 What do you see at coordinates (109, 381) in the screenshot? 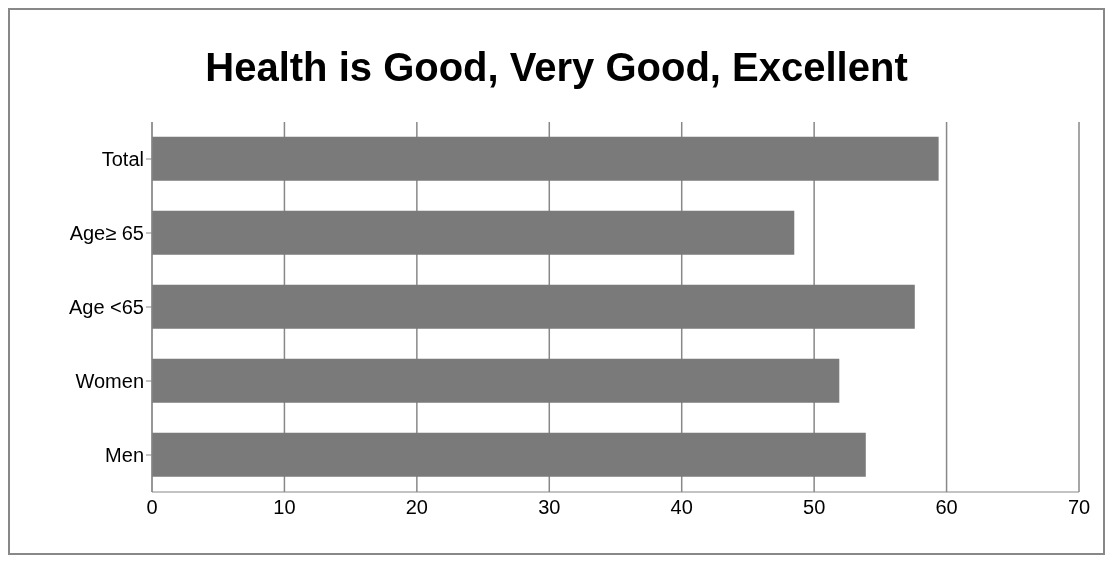
I see `y-tick-label: Women` at bounding box center [109, 381].